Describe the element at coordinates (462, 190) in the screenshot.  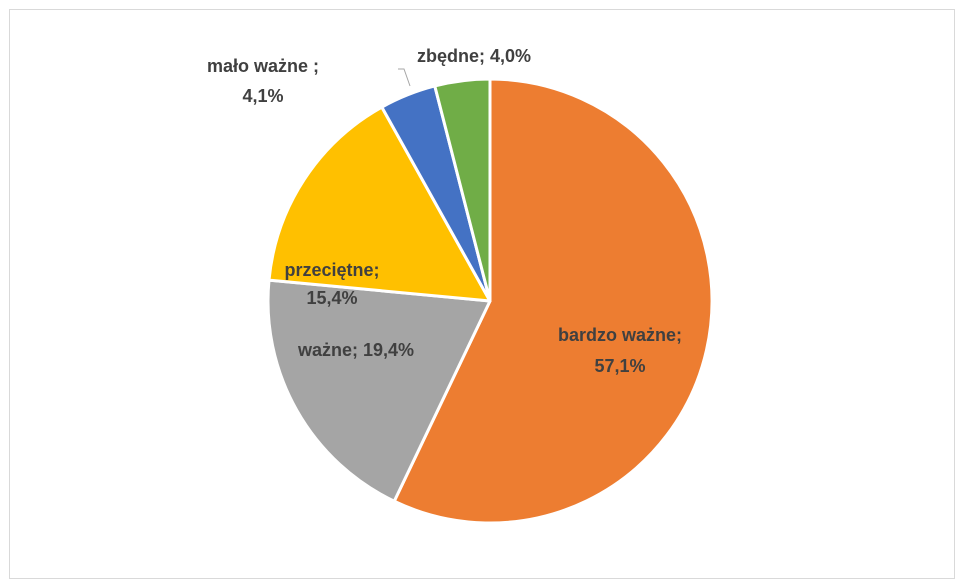
I see `pie-slice-zbędne` at that location.